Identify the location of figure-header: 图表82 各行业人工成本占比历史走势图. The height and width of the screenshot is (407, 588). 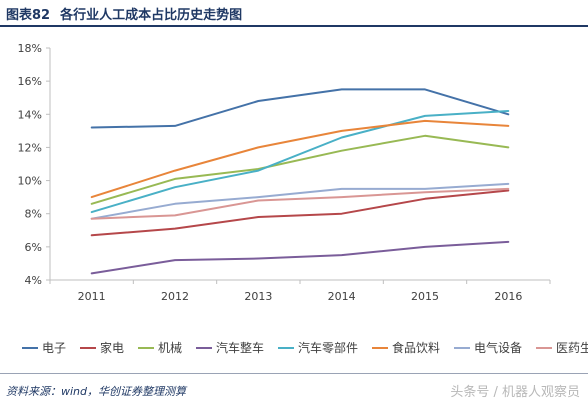
(294, 13).